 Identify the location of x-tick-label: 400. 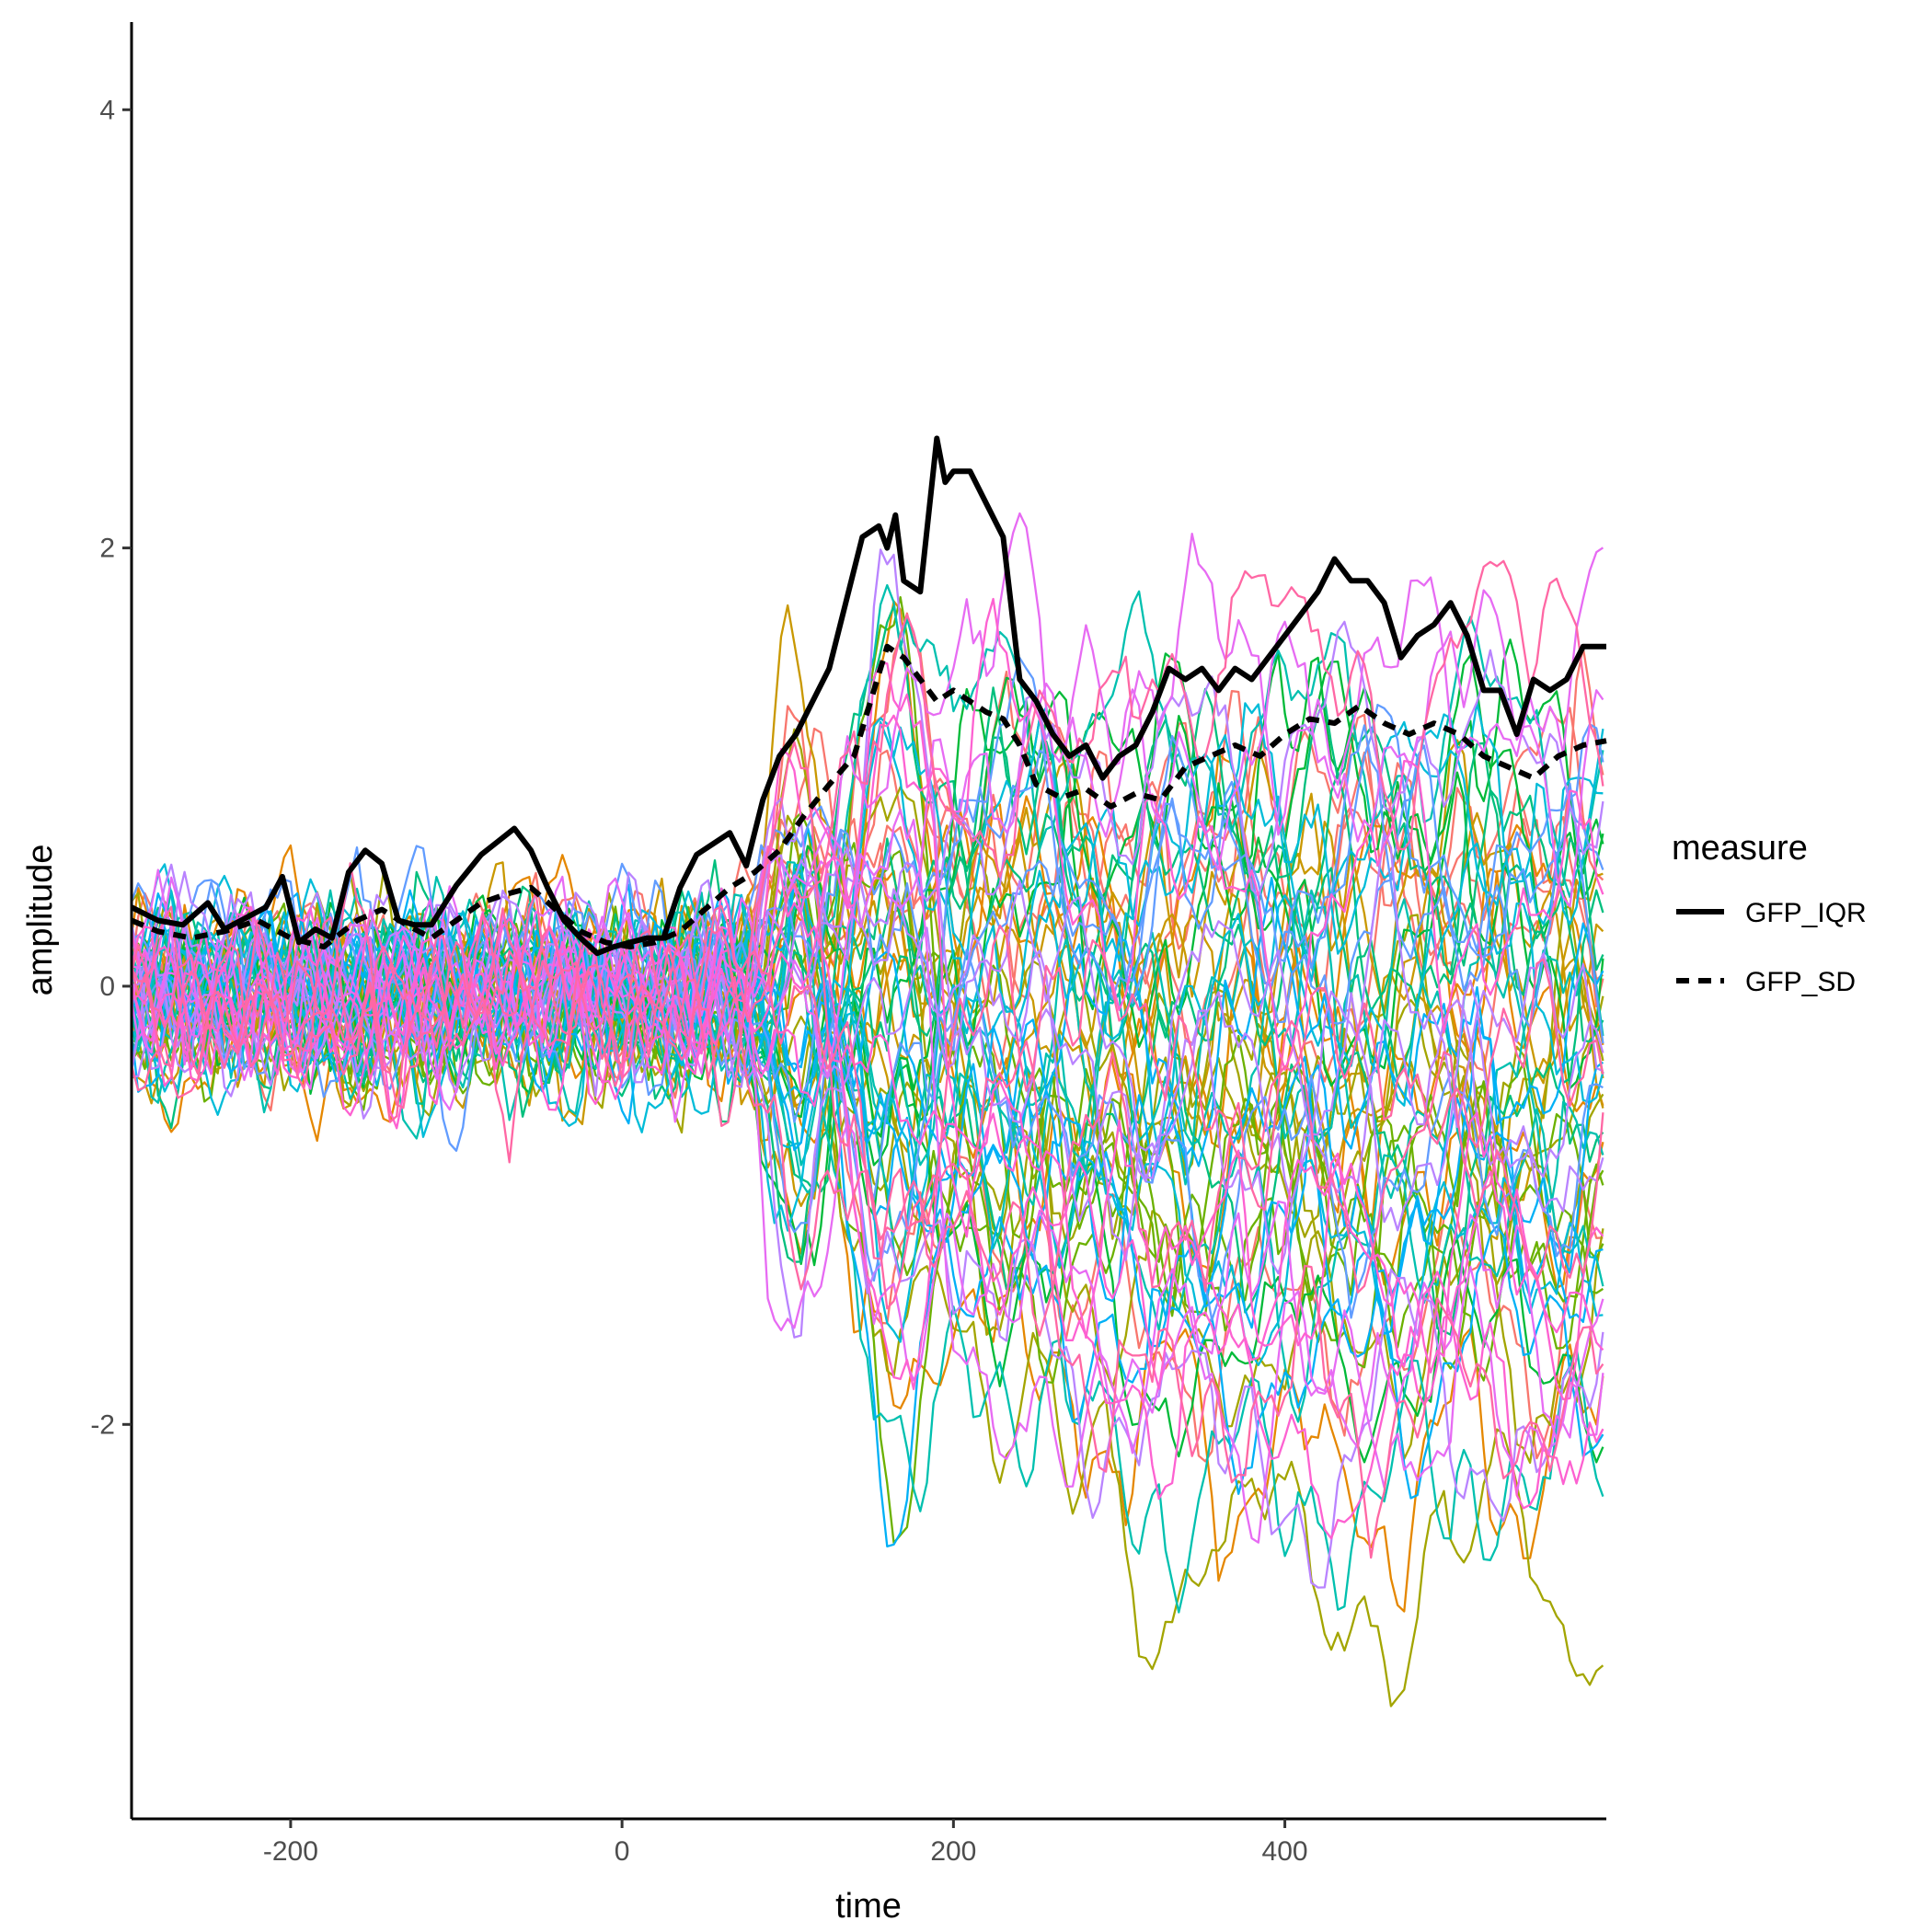
(1285, 1851).